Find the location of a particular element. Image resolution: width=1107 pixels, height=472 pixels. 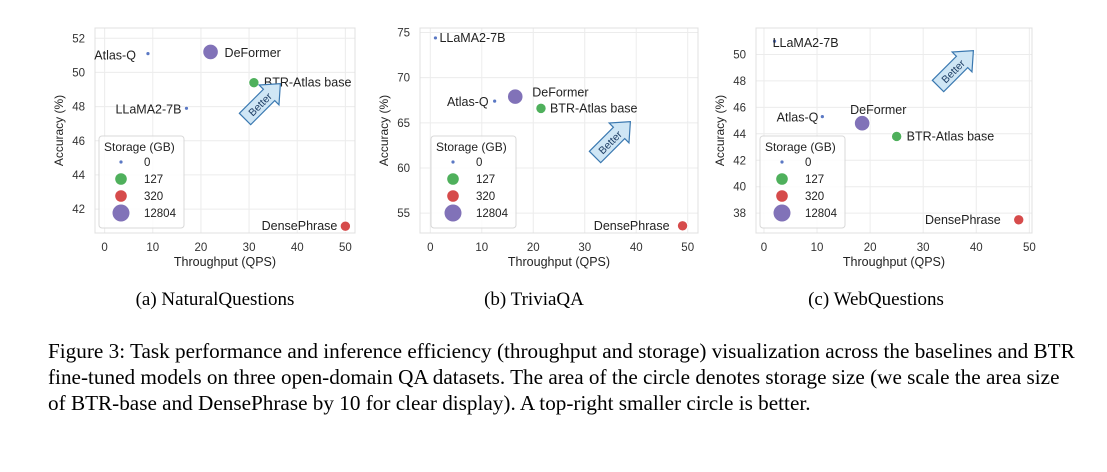

x-axis-label: Throughput (QPS) is located at coordinates (894, 262).